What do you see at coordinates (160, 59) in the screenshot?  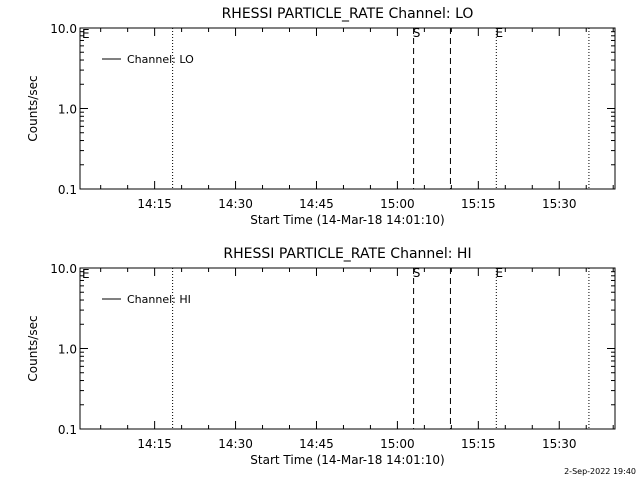 I see `legend-entry: Channel: LO` at bounding box center [160, 59].